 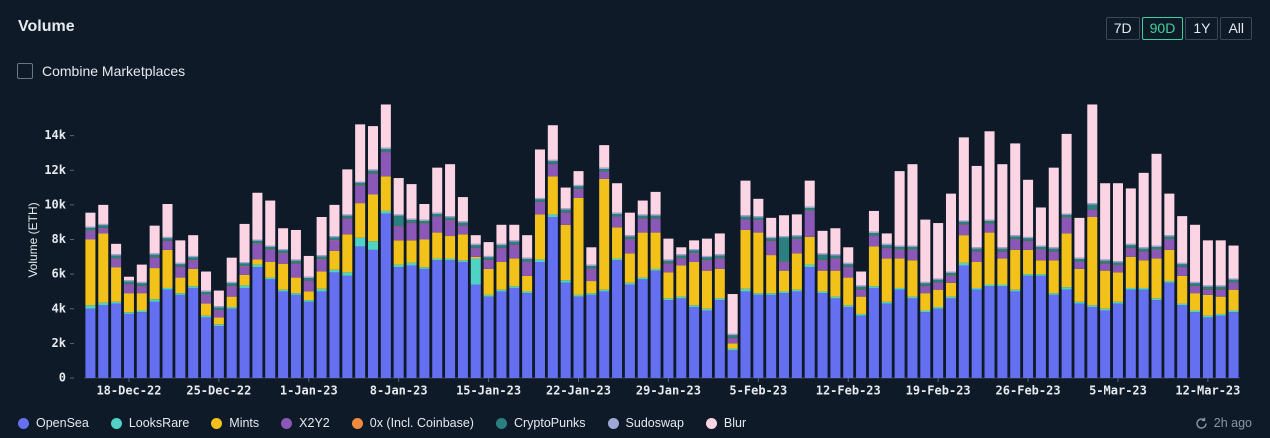 I want to click on legend-item: OpenSea, so click(x=53, y=423).